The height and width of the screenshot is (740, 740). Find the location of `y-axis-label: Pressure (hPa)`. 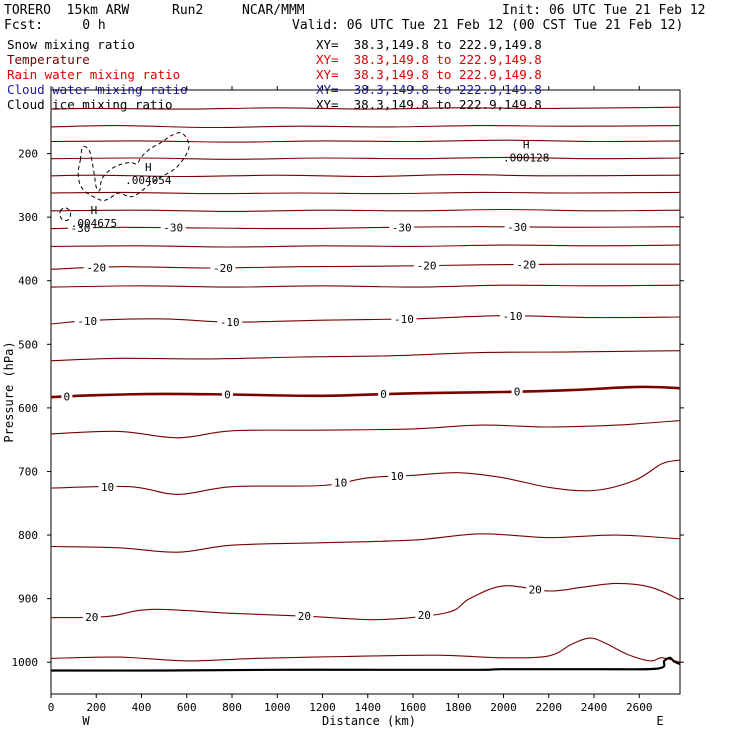

y-axis-label: Pressure (hPa) is located at coordinates (9, 391).